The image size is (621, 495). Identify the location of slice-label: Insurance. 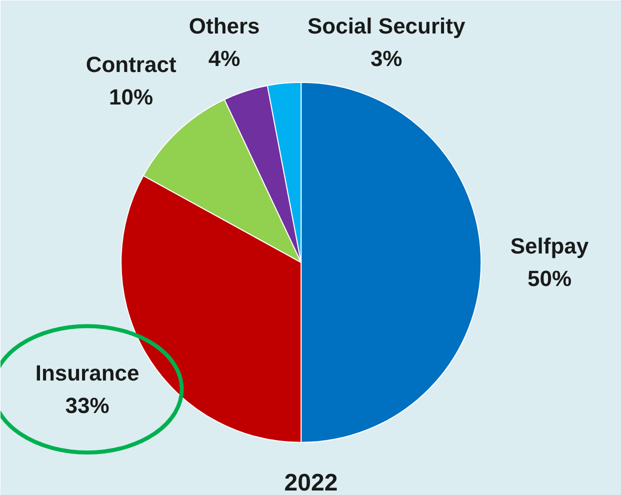
(87, 373).